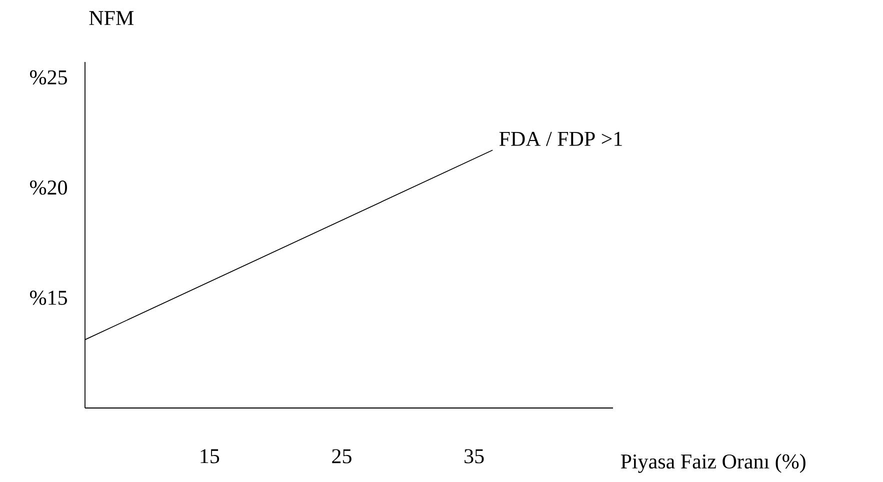 The image size is (883, 482). I want to click on y-tick-label: %20, so click(49, 187).